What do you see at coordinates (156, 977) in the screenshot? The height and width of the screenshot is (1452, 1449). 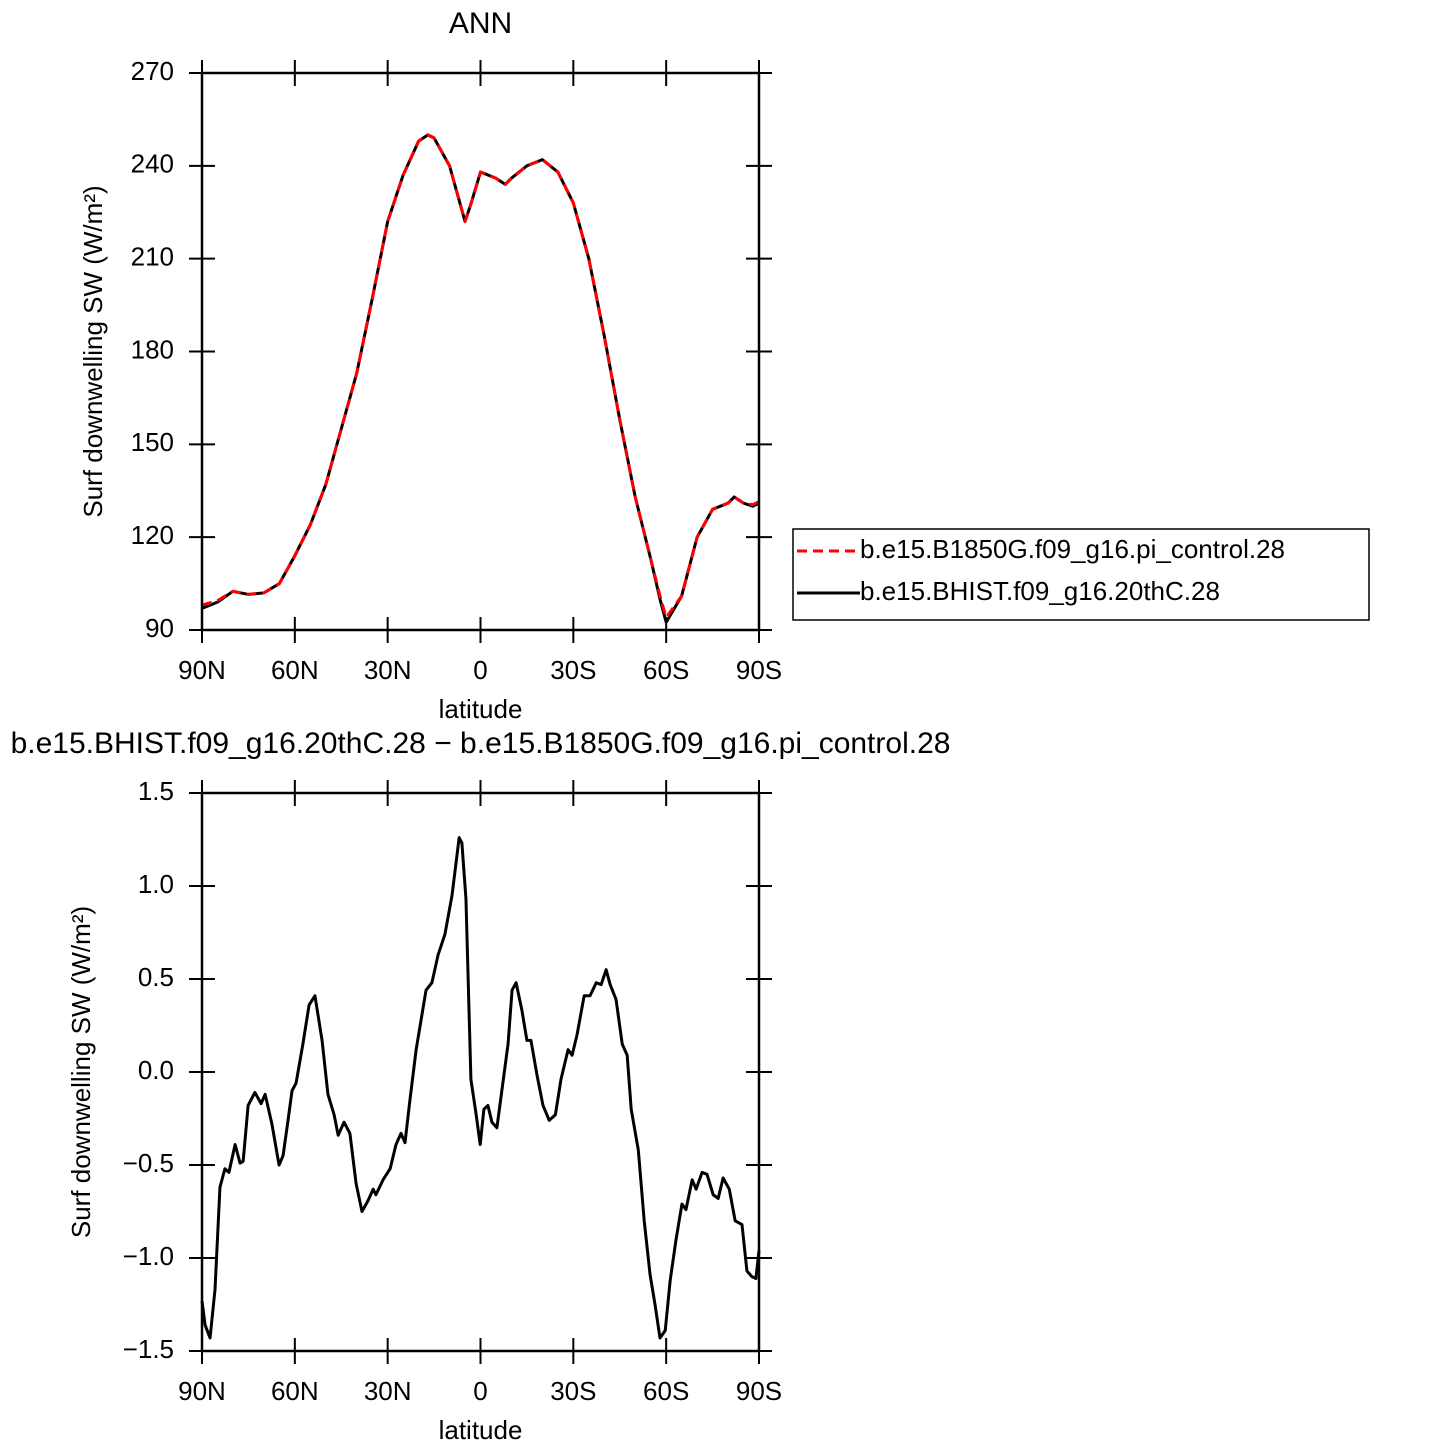 I see `y-tick-label: 0.5` at bounding box center [156, 977].